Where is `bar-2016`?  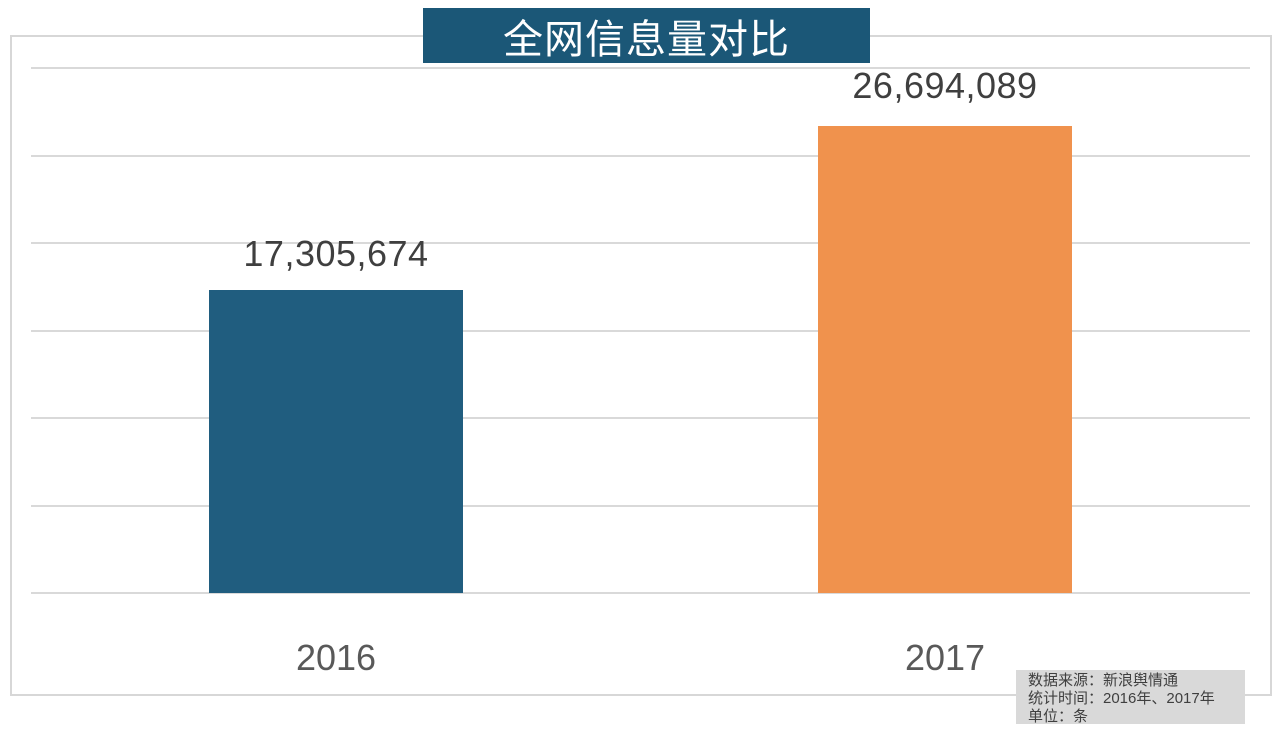
bar-2016 is located at coordinates (336, 441).